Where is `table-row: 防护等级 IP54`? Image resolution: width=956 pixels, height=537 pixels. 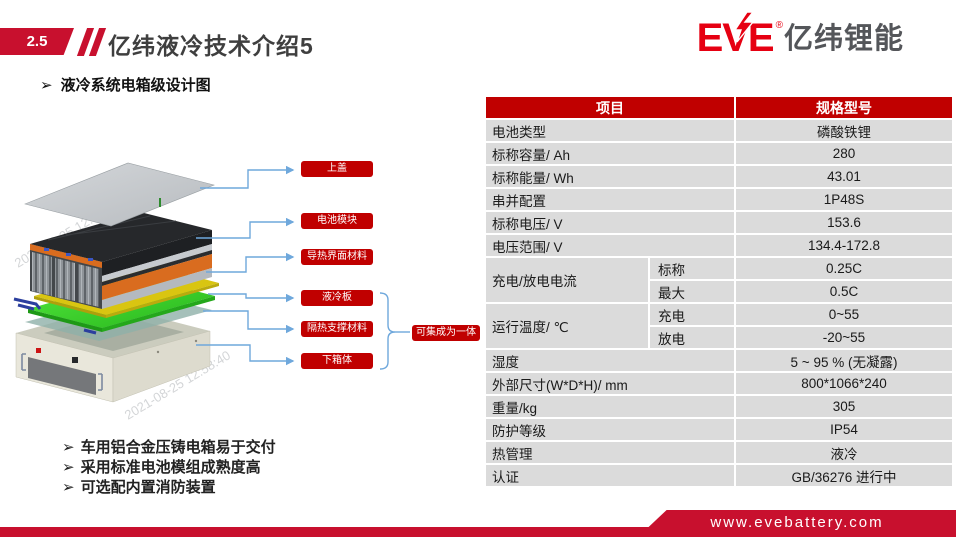 table-row: 防护等级 IP54 is located at coordinates (719, 429).